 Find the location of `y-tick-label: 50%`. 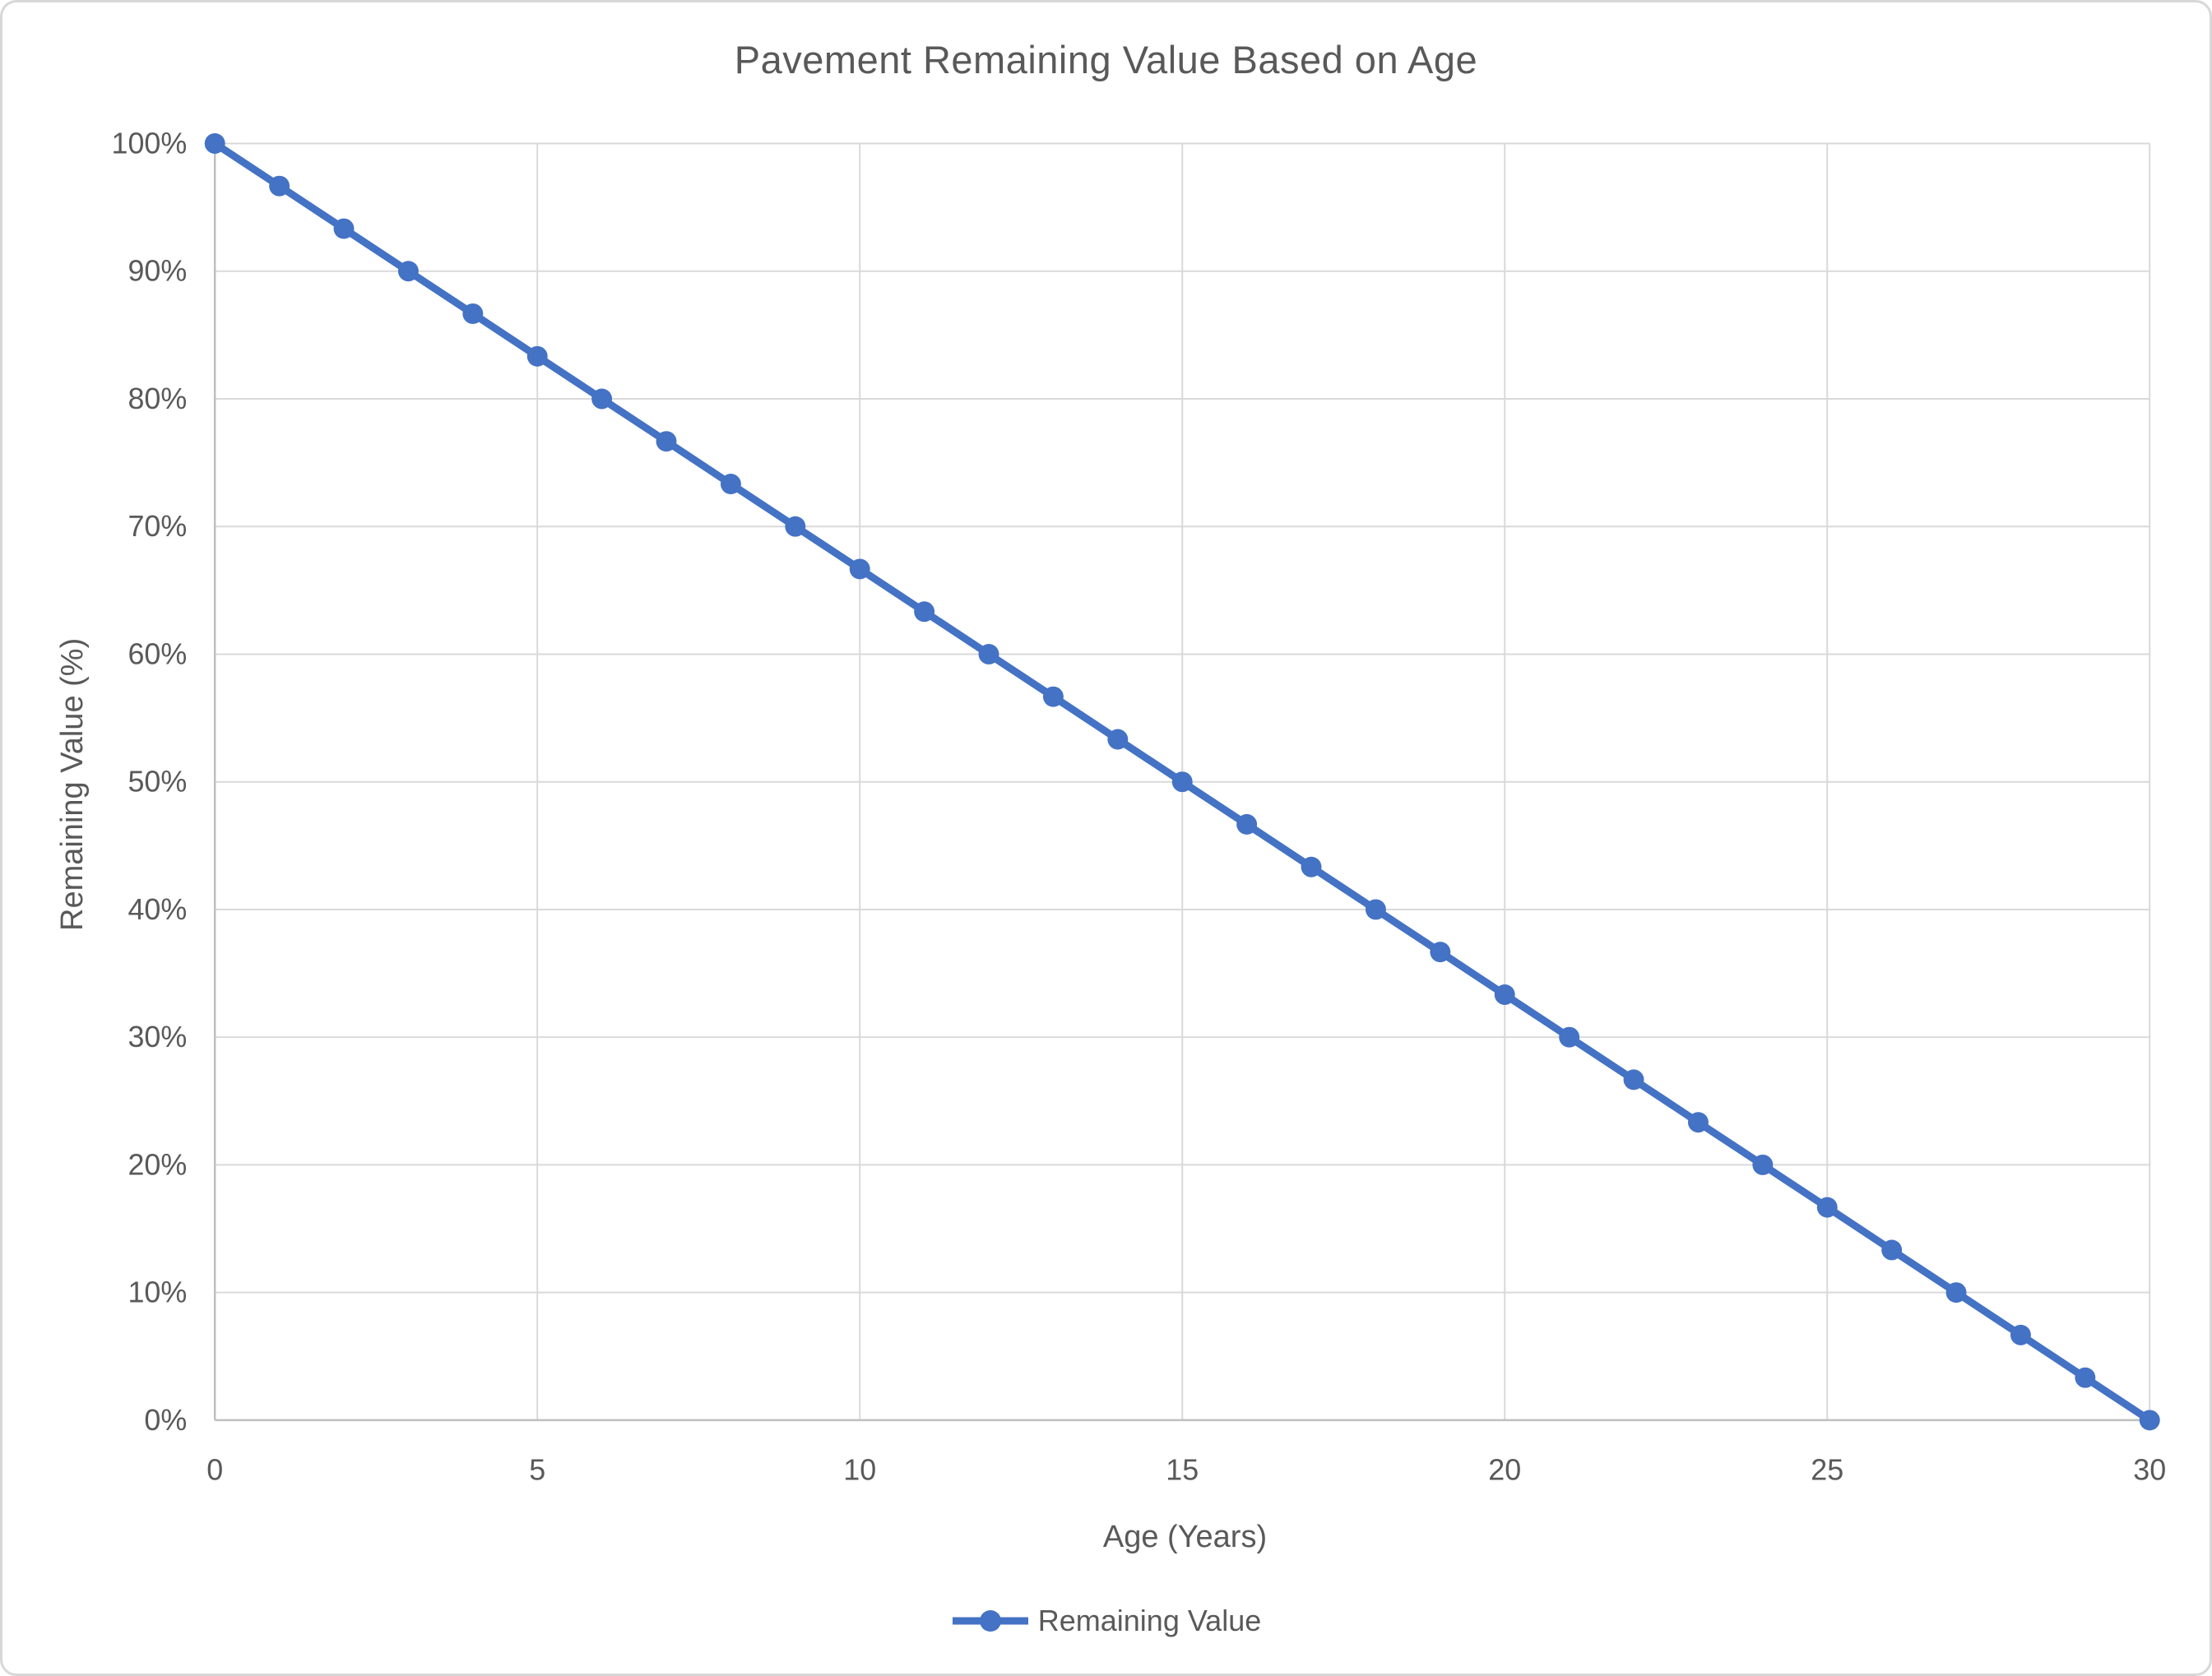

y-tick-label: 50% is located at coordinates (158, 782).